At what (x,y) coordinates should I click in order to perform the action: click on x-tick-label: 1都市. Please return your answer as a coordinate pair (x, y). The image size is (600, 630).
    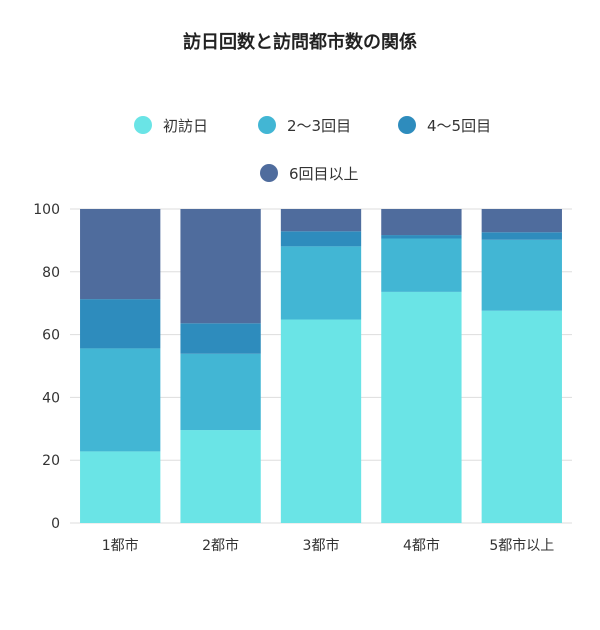
    Looking at the image, I should click on (120, 545).